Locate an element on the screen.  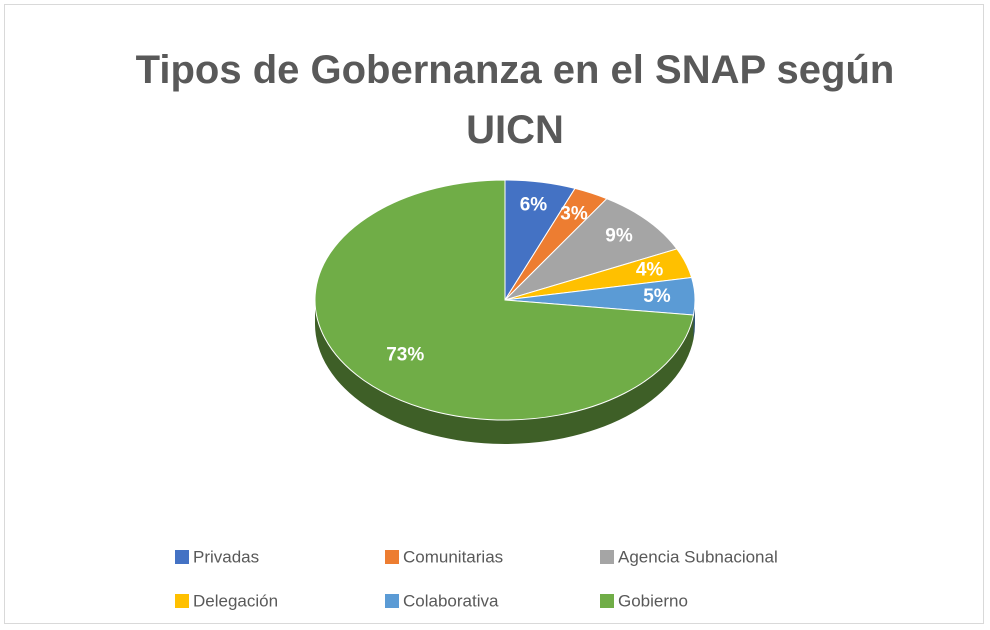
legend-label: Delegación is located at coordinates (235, 600).